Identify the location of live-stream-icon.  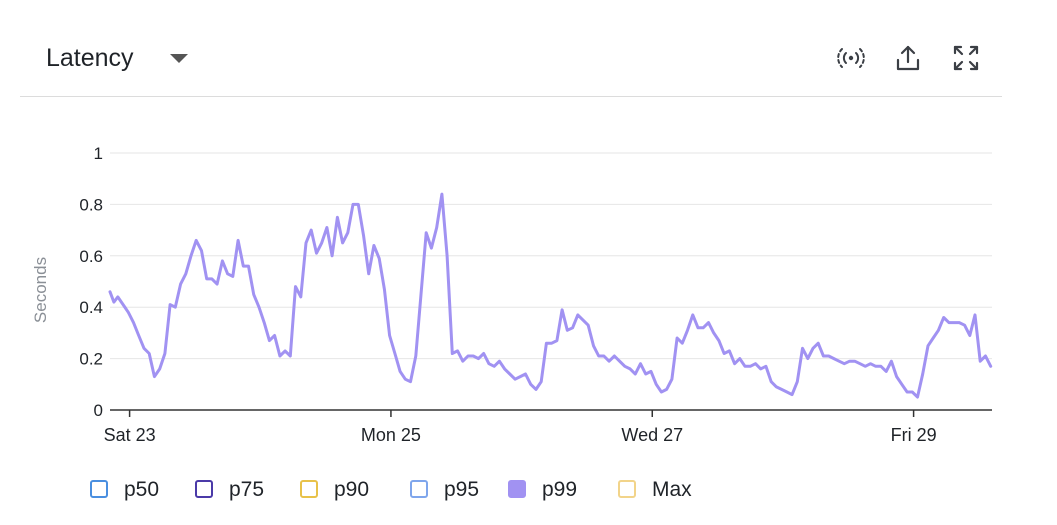
(851, 58).